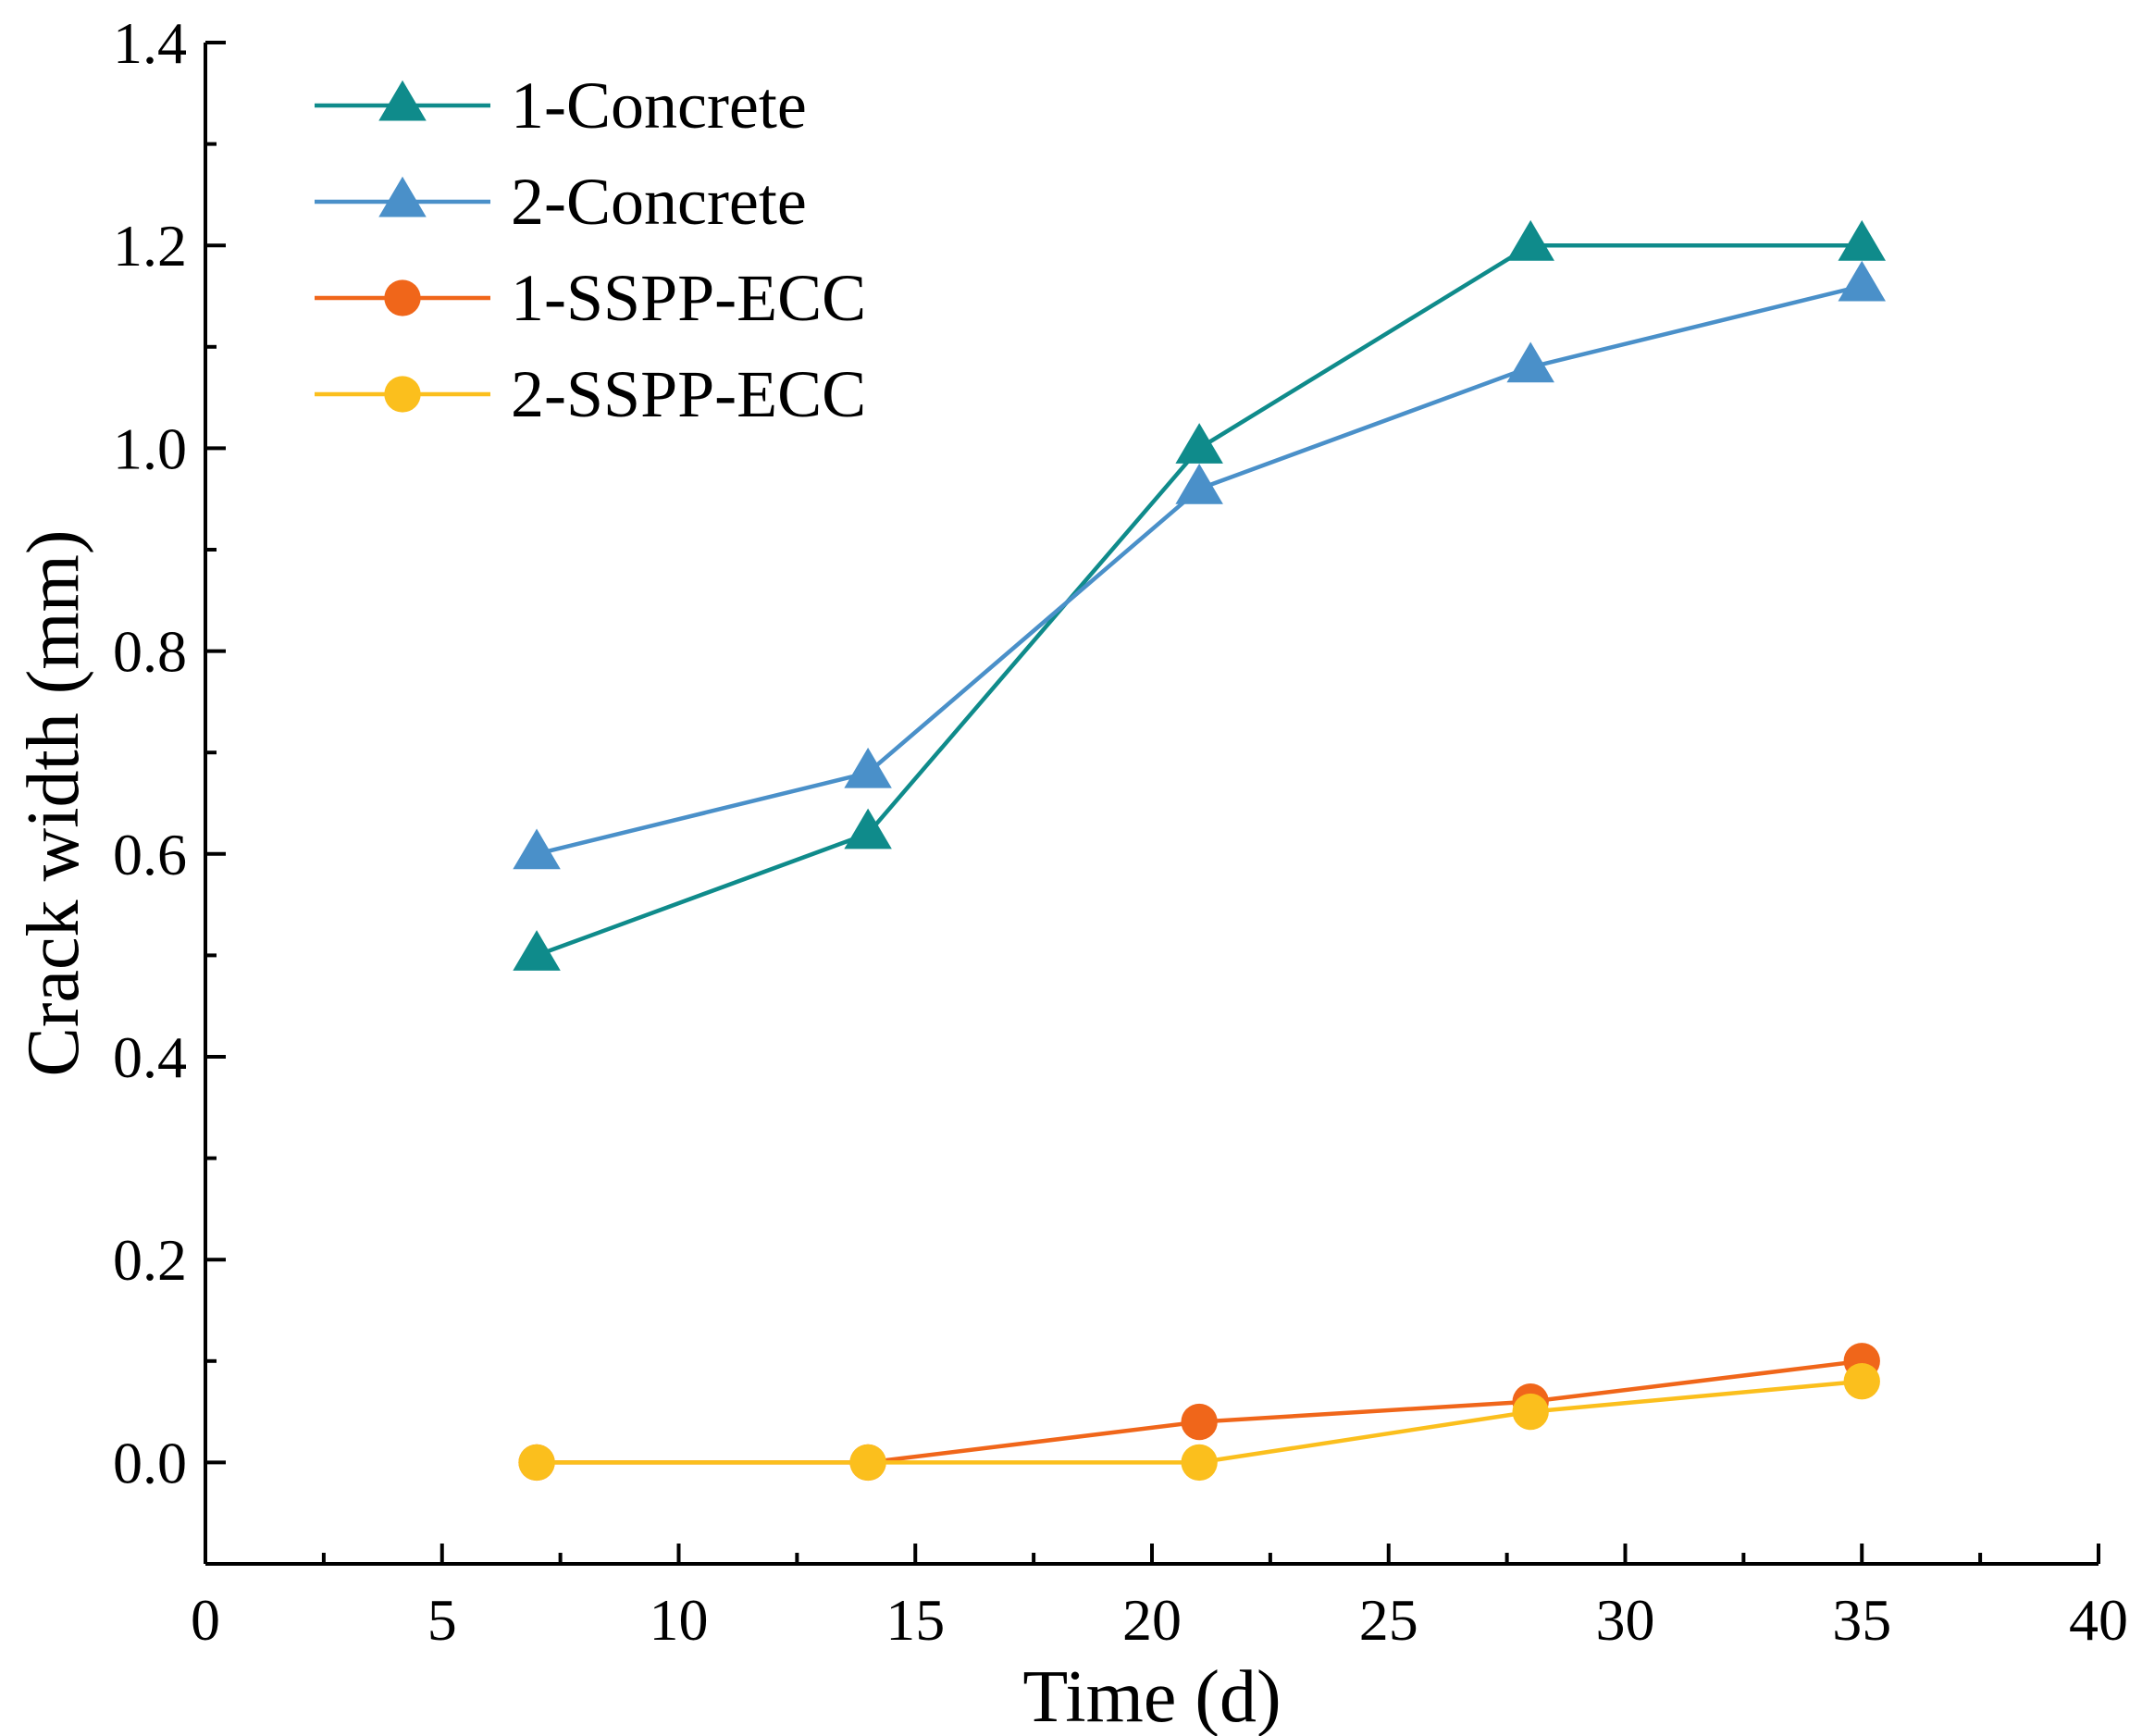 The width and height of the screenshot is (2142, 1736). I want to click on x-tick-label: 15, so click(915, 1620).